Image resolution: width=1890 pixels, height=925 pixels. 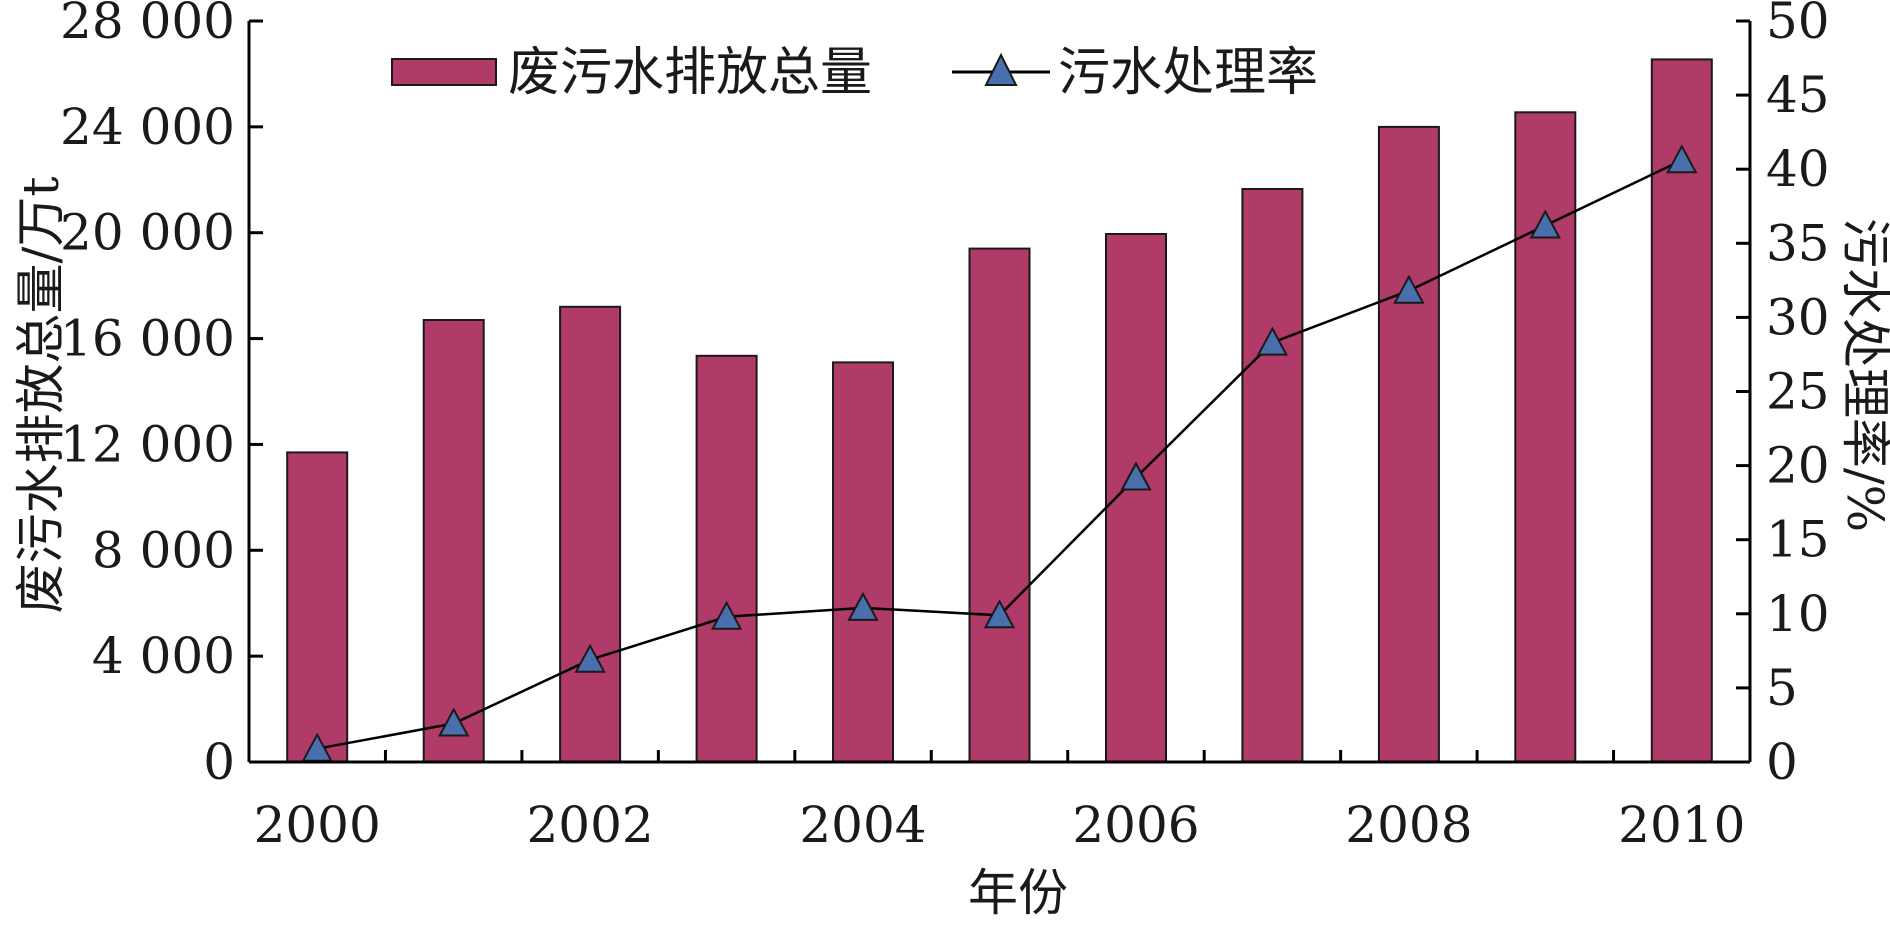 What do you see at coordinates (163, 550) in the screenshot?
I see `y-tick-label: 8 000` at bounding box center [163, 550].